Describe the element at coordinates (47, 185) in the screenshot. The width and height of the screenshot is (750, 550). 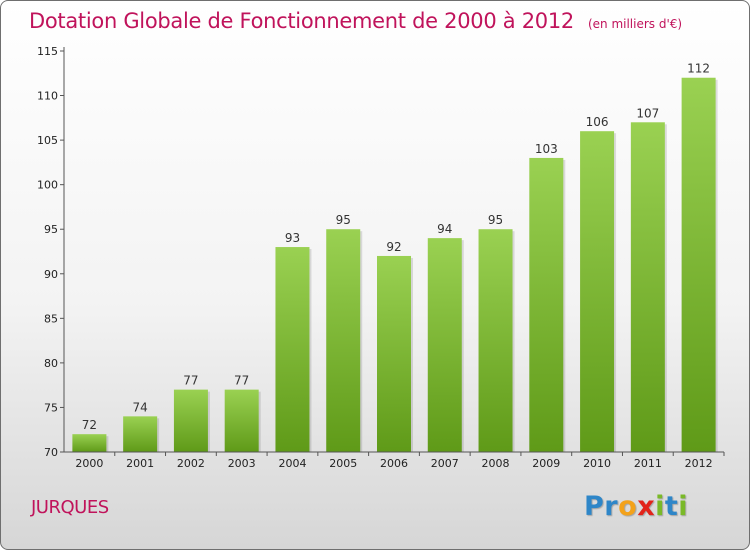
I see `y-tick-label: 100` at that location.